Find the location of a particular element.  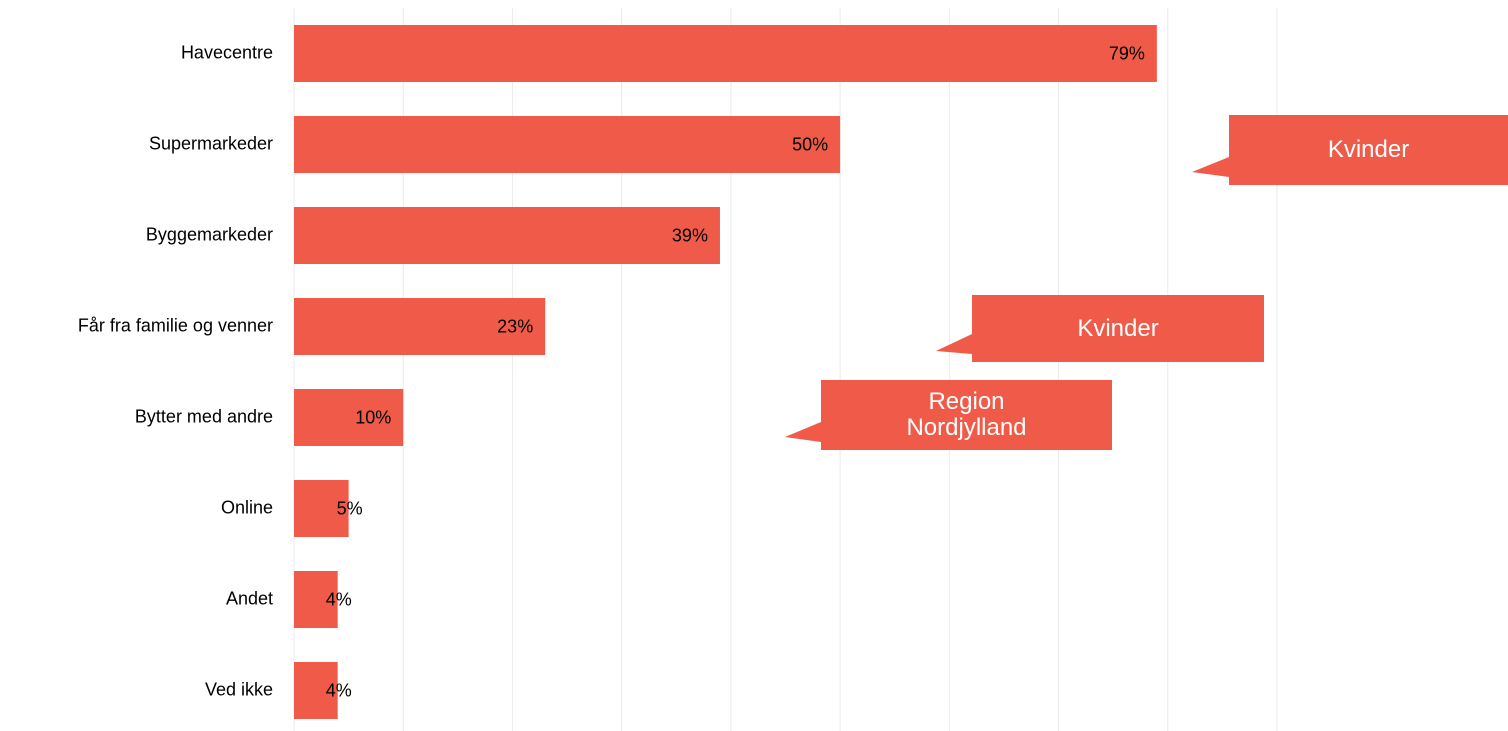

value-label: 39% is located at coordinates (690, 235).